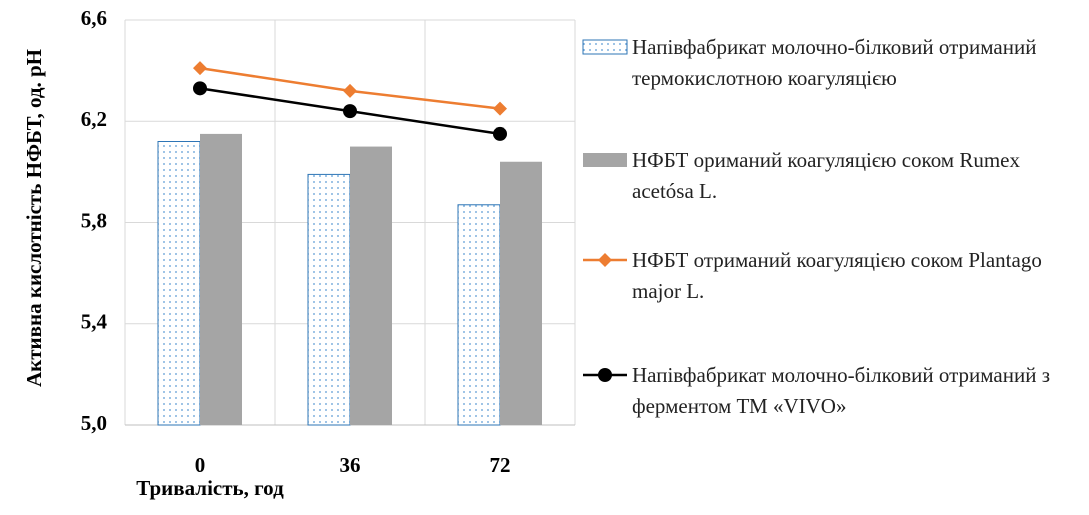  Describe the element at coordinates (210, 488) in the screenshot. I see `x-axis-title: Тривалість, год` at that location.